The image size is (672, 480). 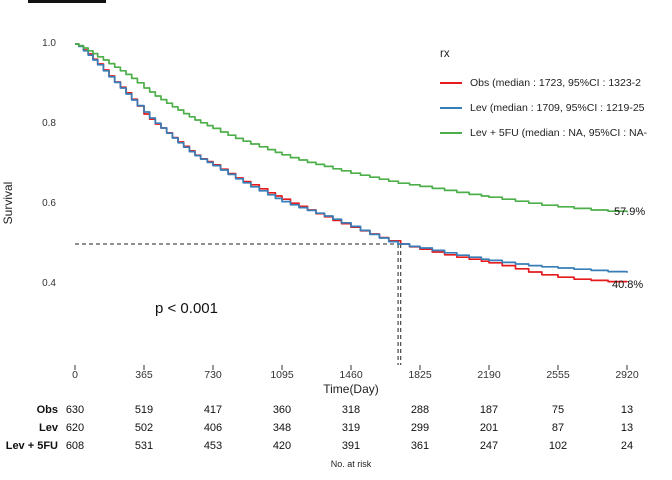 What do you see at coordinates (558, 410) in the screenshot?
I see `risk-count: 75` at bounding box center [558, 410].